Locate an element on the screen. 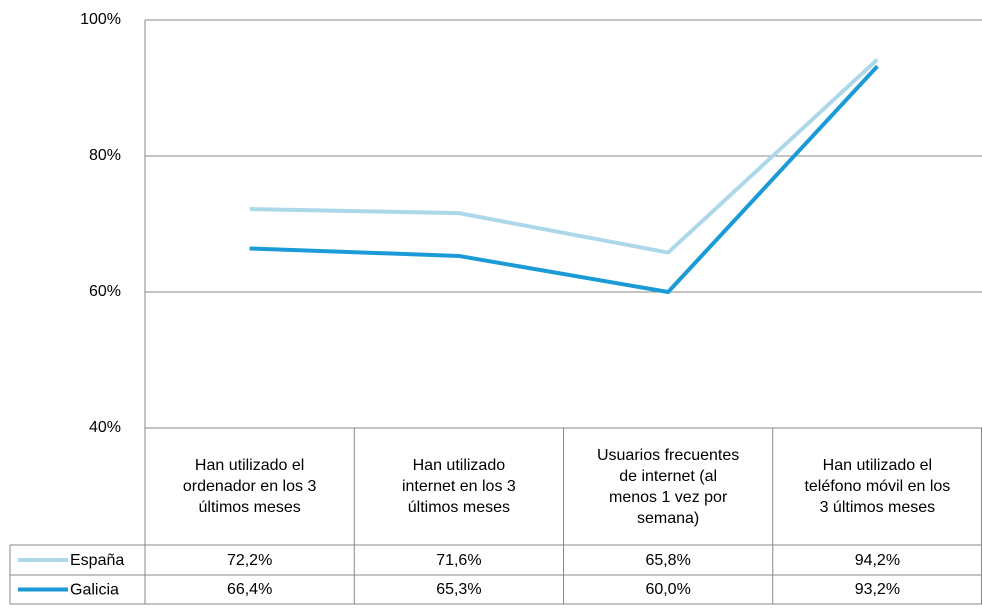 Image resolution: width=982 pixels, height=611 pixels. legend-label: Galicia is located at coordinates (94, 590).